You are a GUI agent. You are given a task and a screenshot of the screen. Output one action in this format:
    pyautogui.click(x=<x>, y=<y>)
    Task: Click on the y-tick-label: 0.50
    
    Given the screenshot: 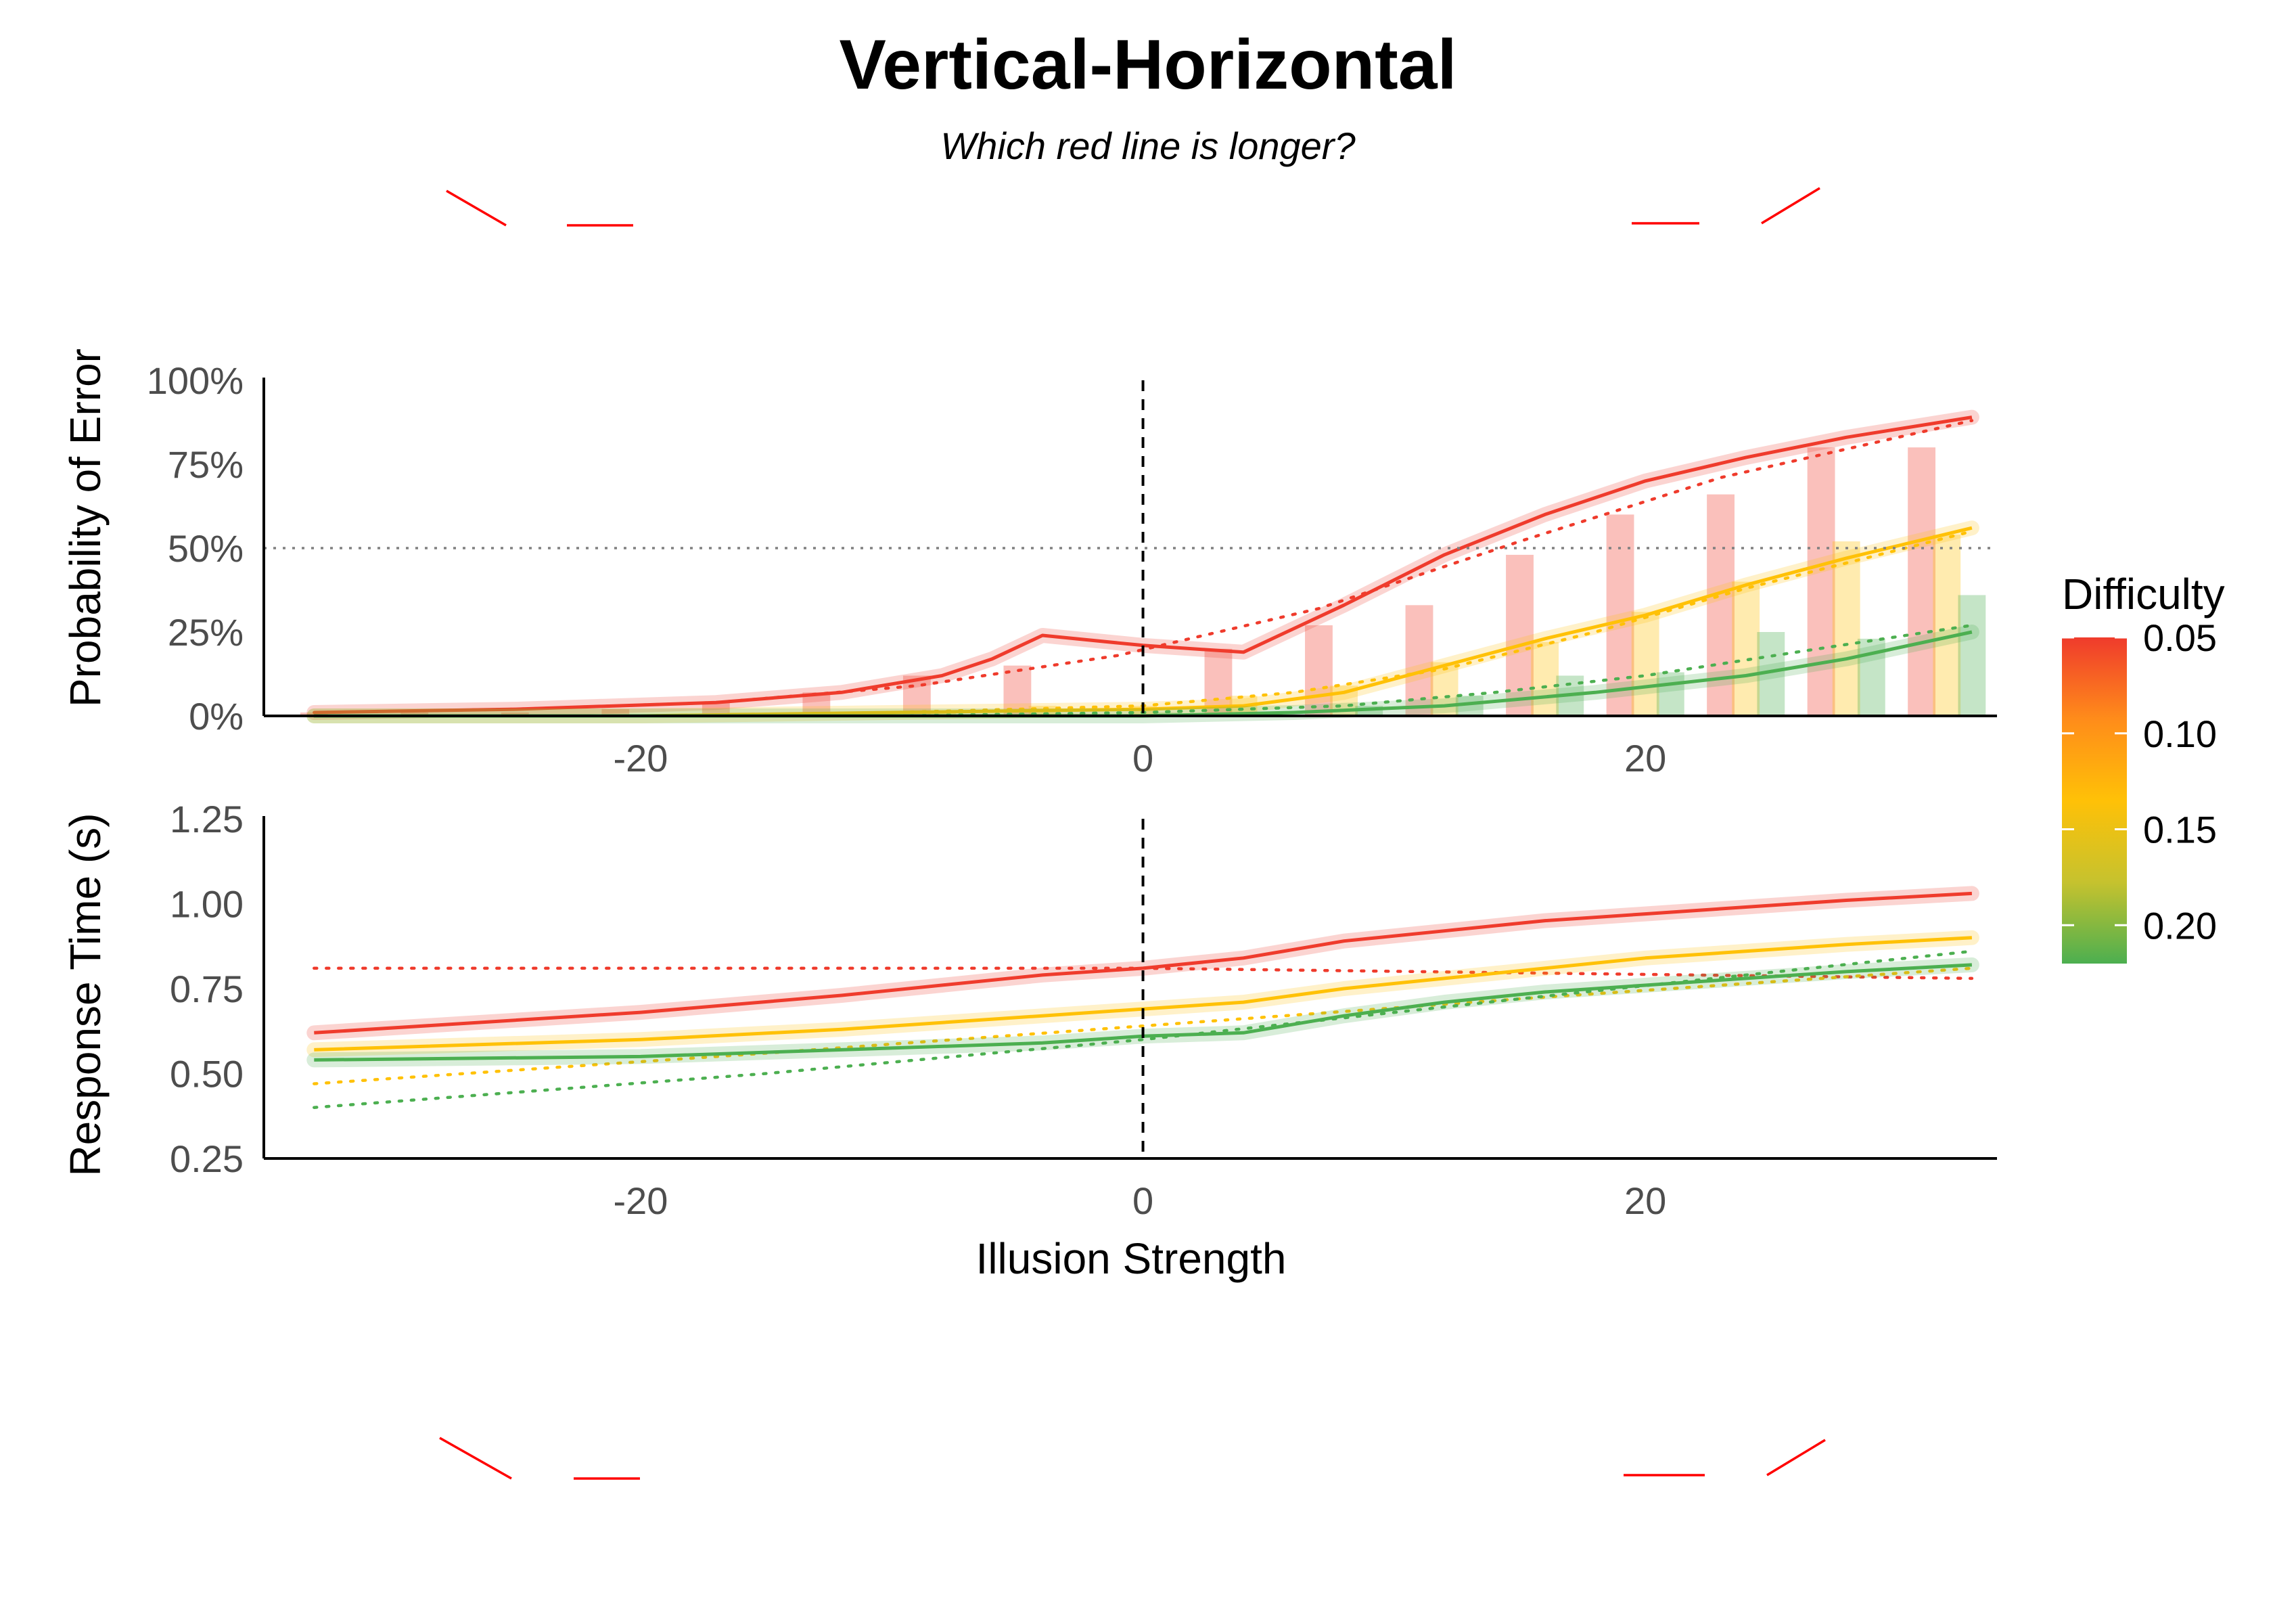 What is the action you would take?
    pyautogui.click(x=207, y=1074)
    